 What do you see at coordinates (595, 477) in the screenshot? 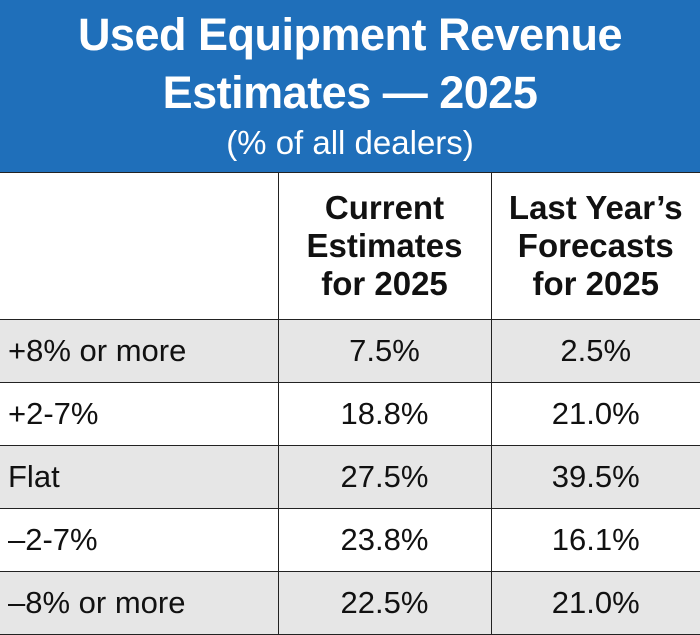
I see `last-year-forecast-cell: 39.5%` at bounding box center [595, 477].